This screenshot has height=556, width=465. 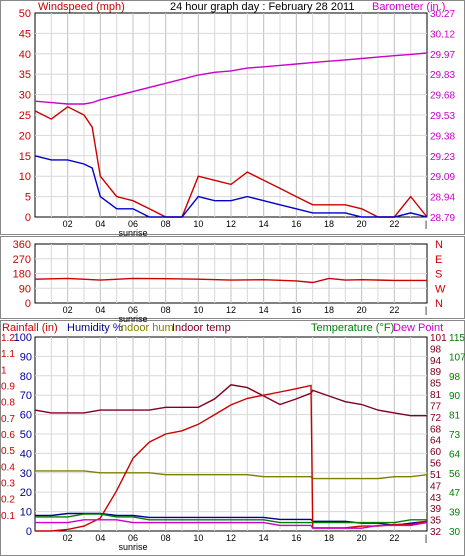 I want to click on indoor-temp-label: Indoor temp, so click(x=201, y=328).